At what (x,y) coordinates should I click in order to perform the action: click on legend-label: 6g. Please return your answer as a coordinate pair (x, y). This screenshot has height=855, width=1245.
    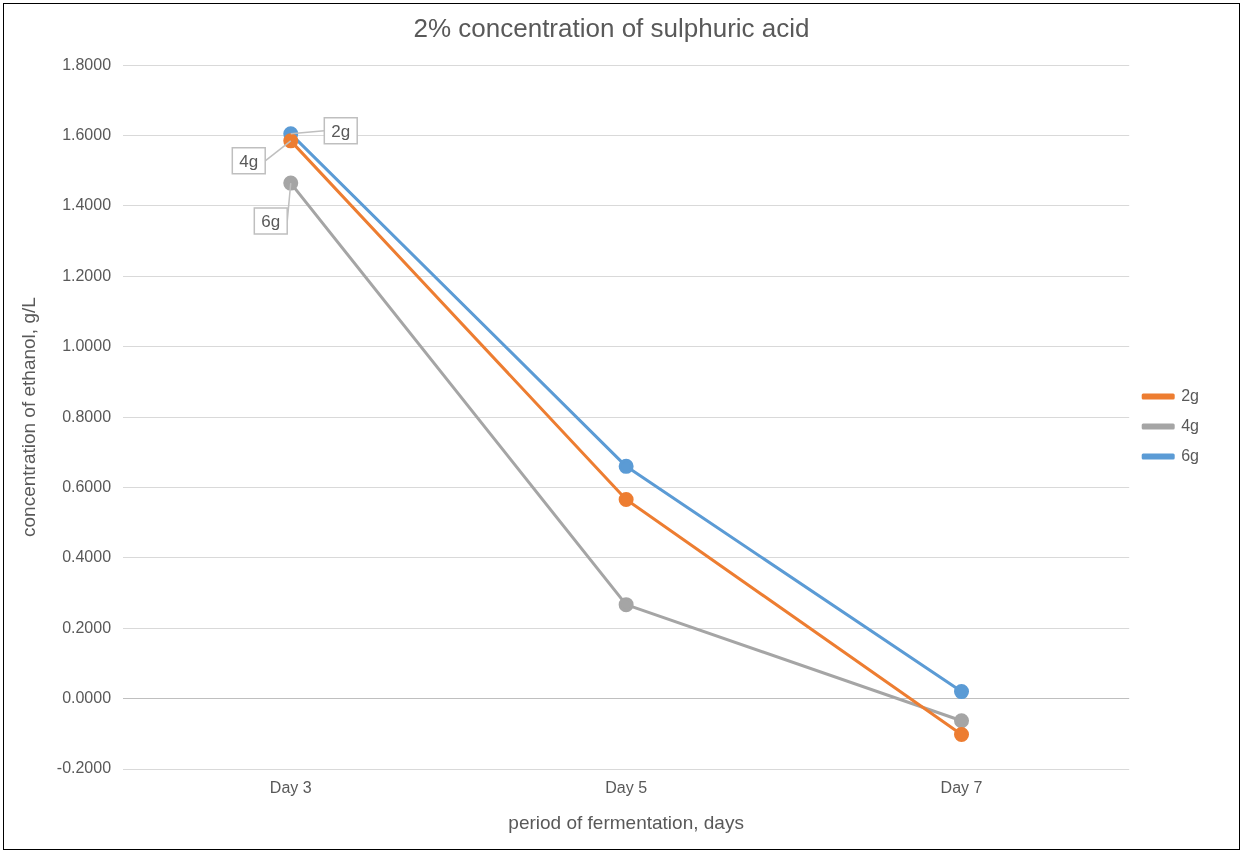
    Looking at the image, I should click on (1190, 455).